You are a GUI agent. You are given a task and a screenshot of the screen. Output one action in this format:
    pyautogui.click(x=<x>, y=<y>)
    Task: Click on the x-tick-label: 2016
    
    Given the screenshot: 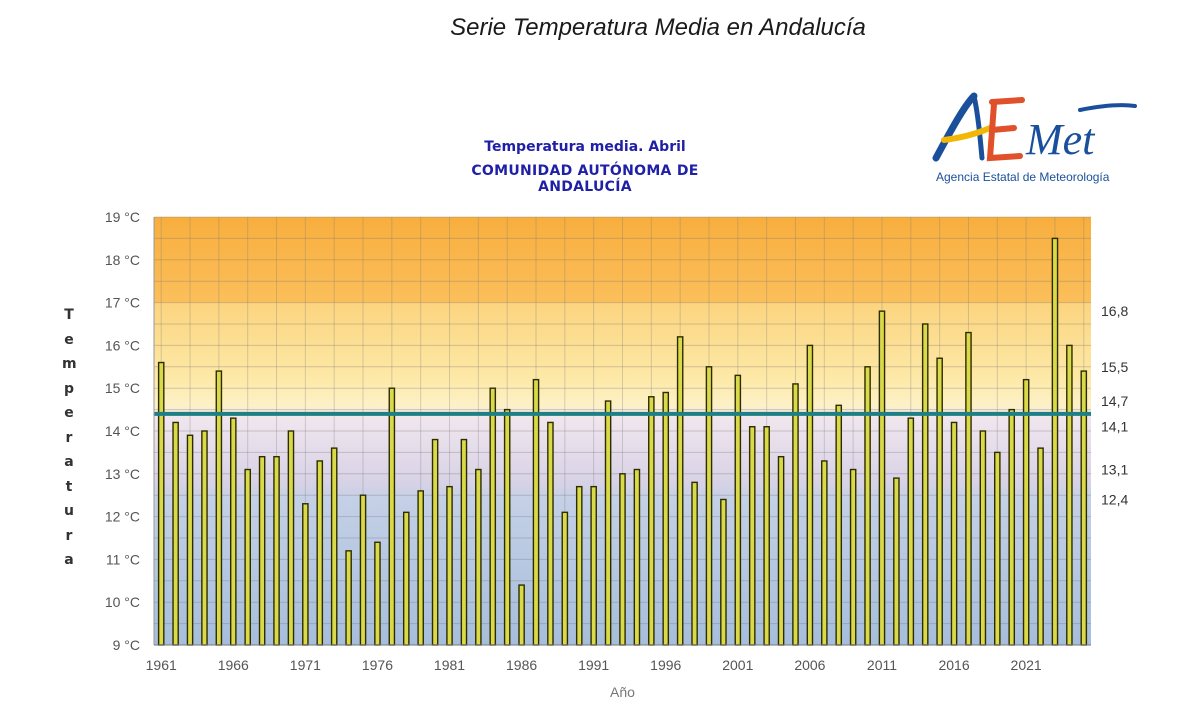 What is the action you would take?
    pyautogui.click(x=953, y=665)
    